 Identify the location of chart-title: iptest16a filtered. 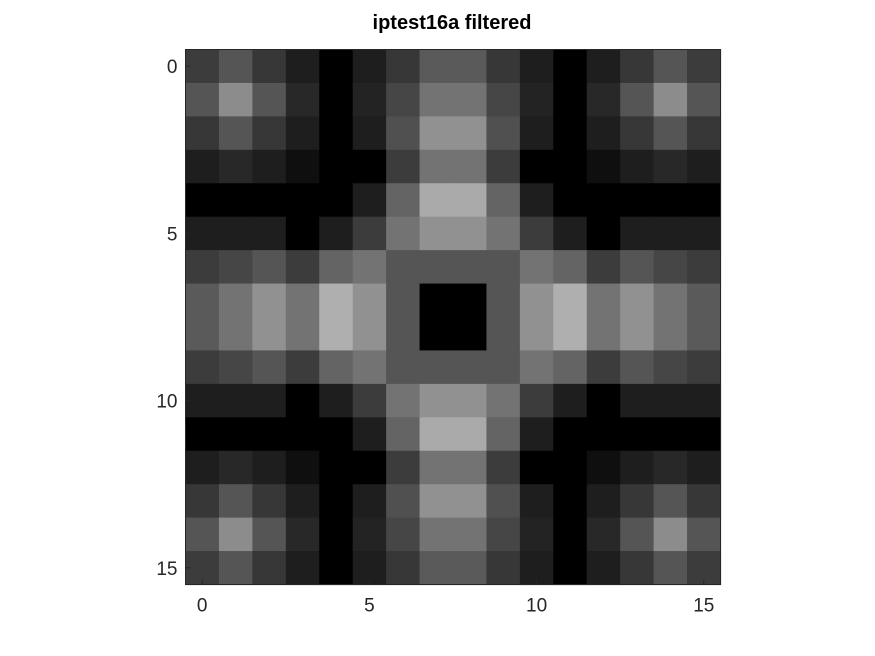
(452, 23).